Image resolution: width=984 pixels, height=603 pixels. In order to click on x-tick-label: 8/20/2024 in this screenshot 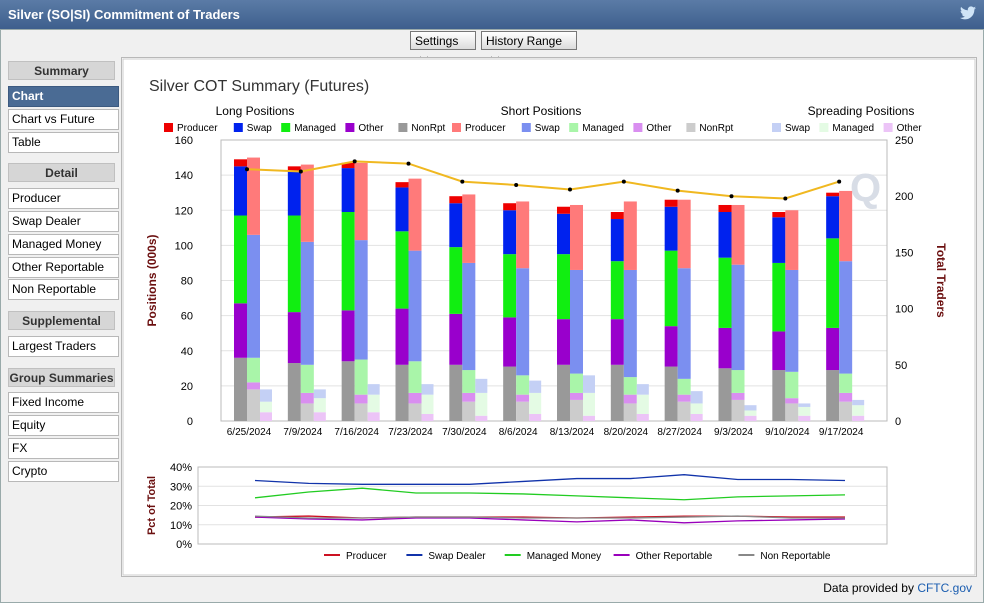, I will do `click(626, 432)`.